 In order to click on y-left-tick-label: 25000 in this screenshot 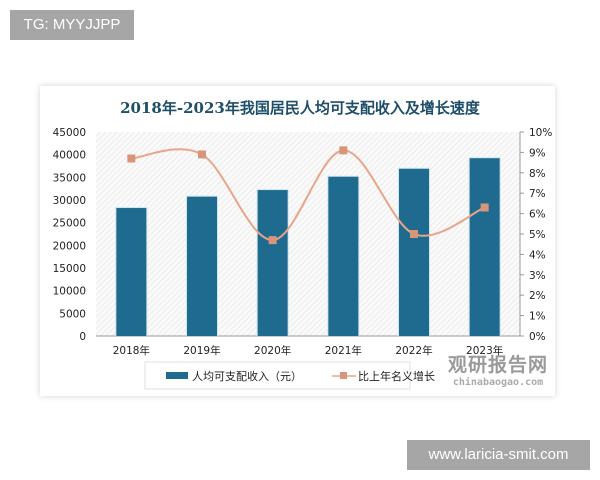, I will do `click(69, 224)`.